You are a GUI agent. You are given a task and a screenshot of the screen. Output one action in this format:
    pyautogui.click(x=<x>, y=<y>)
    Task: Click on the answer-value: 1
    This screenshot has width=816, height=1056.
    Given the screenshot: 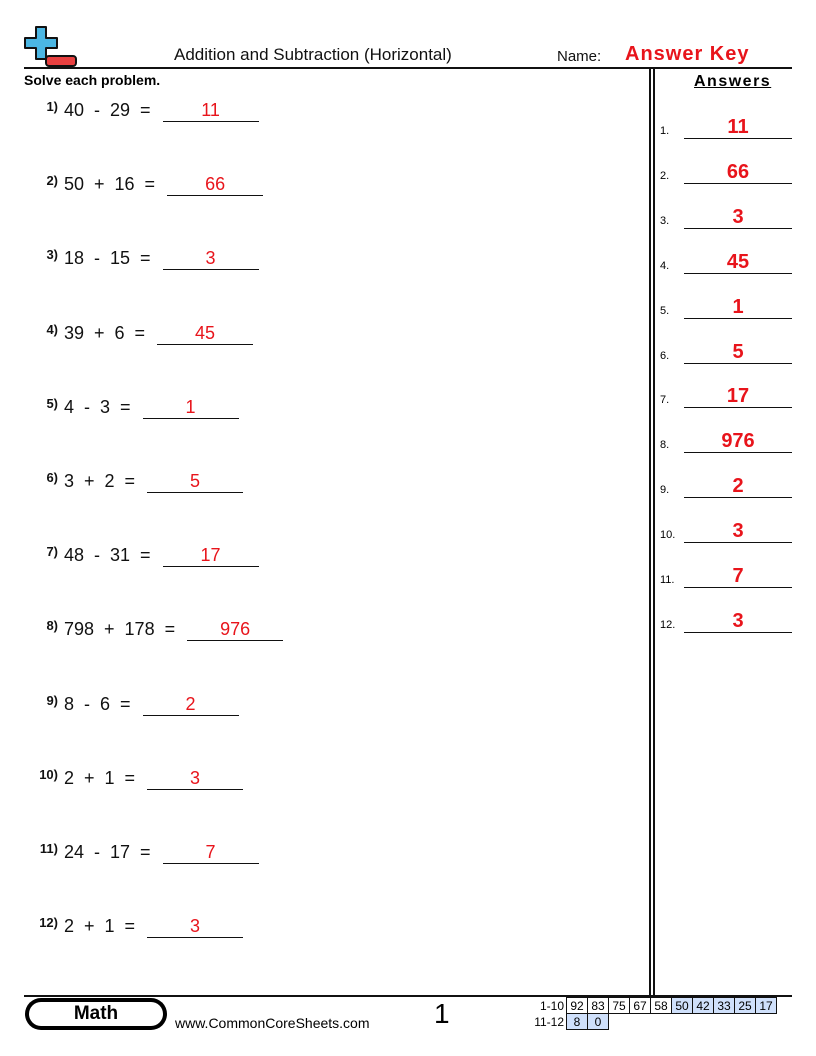 What is the action you would take?
    pyautogui.click(x=738, y=307)
    